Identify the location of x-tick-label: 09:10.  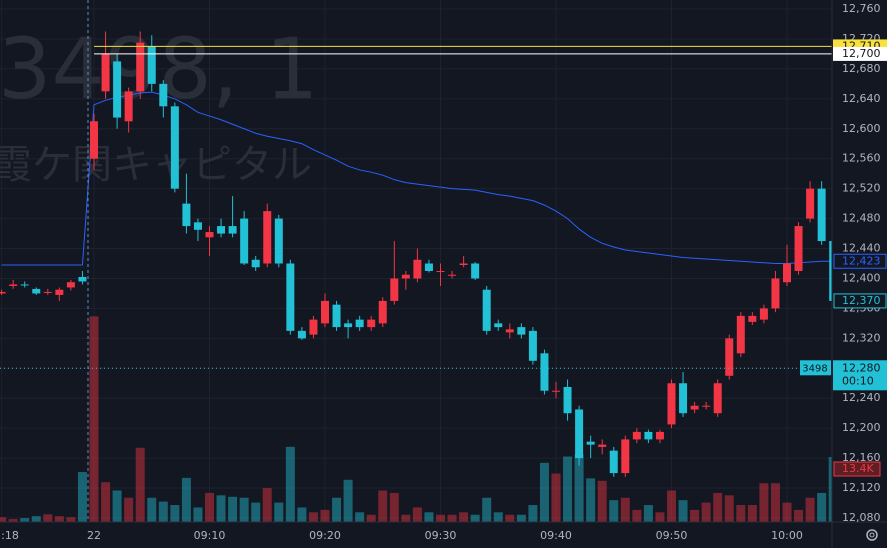
(210, 535).